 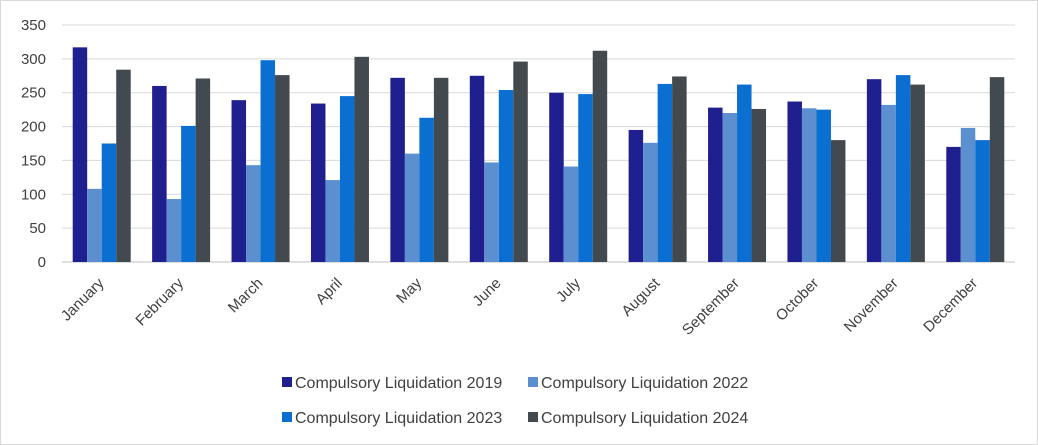 What do you see at coordinates (329, 291) in the screenshot?
I see `x-tick-label: April` at bounding box center [329, 291].